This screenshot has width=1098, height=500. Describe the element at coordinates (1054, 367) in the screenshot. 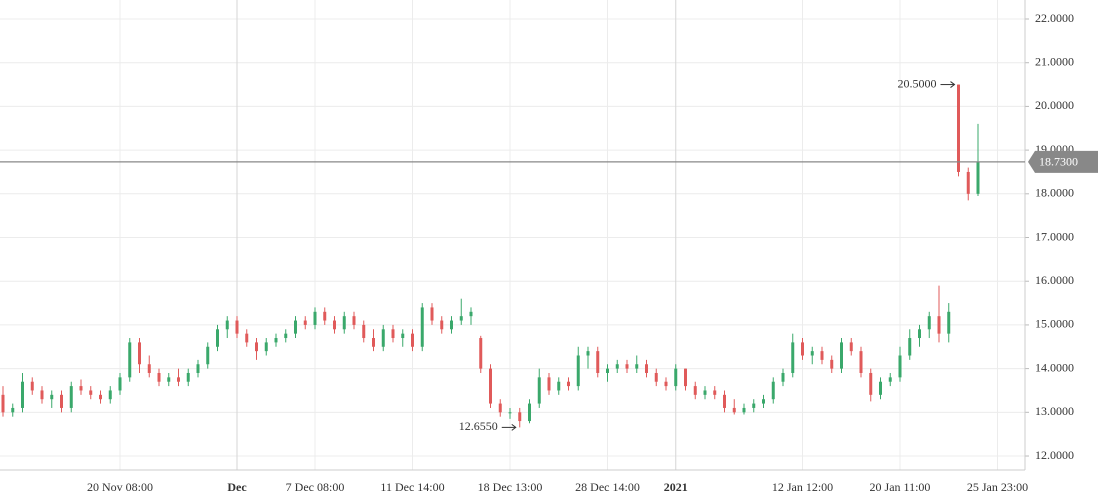

I see `y-tick-label: 14.0000` at that location.